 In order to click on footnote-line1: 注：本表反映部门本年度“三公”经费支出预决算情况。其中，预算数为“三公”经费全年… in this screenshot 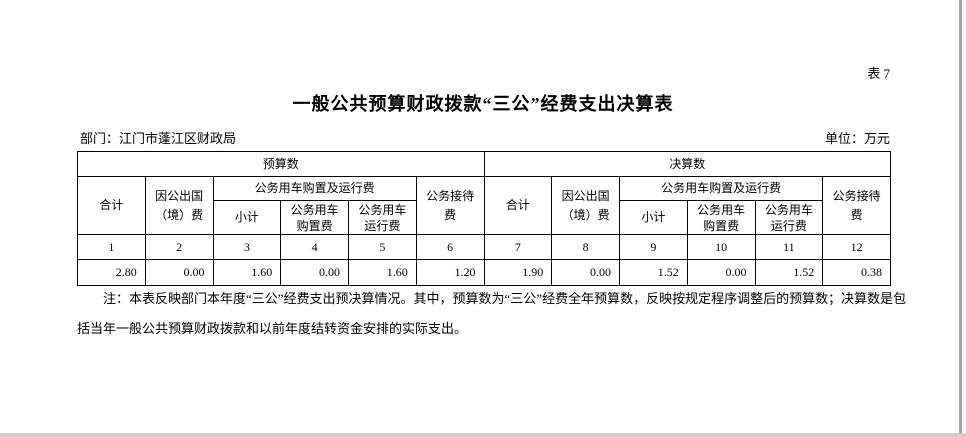, I will do `click(505, 298)`.